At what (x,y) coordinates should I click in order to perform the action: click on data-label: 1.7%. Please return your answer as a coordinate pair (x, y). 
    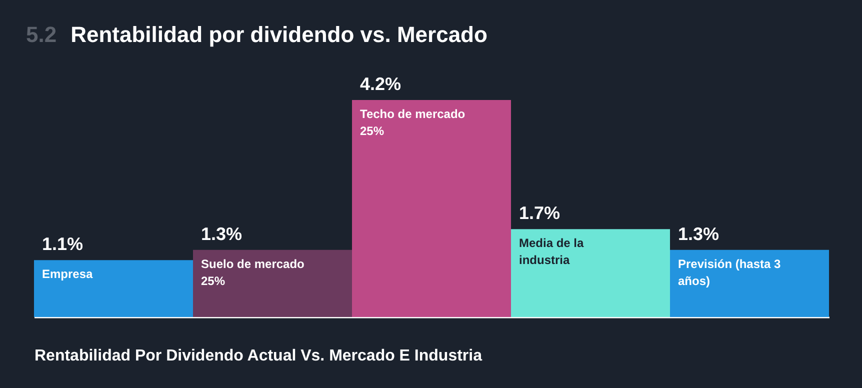
    Looking at the image, I should click on (539, 213).